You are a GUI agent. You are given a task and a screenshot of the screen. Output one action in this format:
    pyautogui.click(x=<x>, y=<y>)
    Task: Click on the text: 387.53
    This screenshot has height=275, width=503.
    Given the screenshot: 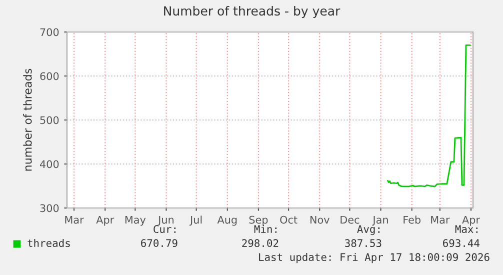 What is the action you would take?
    pyautogui.click(x=363, y=243)
    